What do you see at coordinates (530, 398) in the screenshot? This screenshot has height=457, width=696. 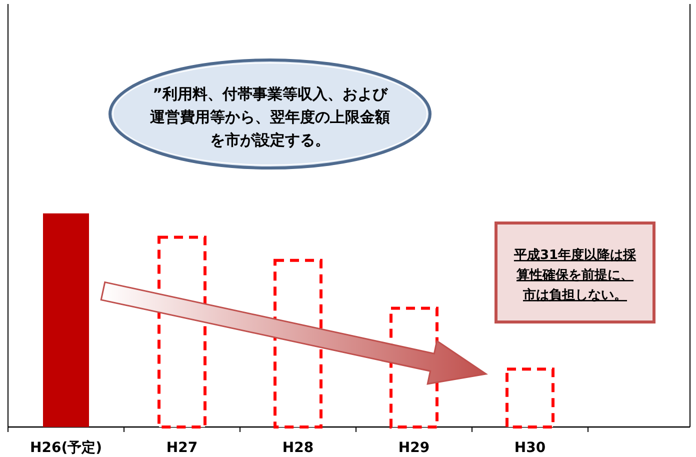 I see `bar` at bounding box center [530, 398].